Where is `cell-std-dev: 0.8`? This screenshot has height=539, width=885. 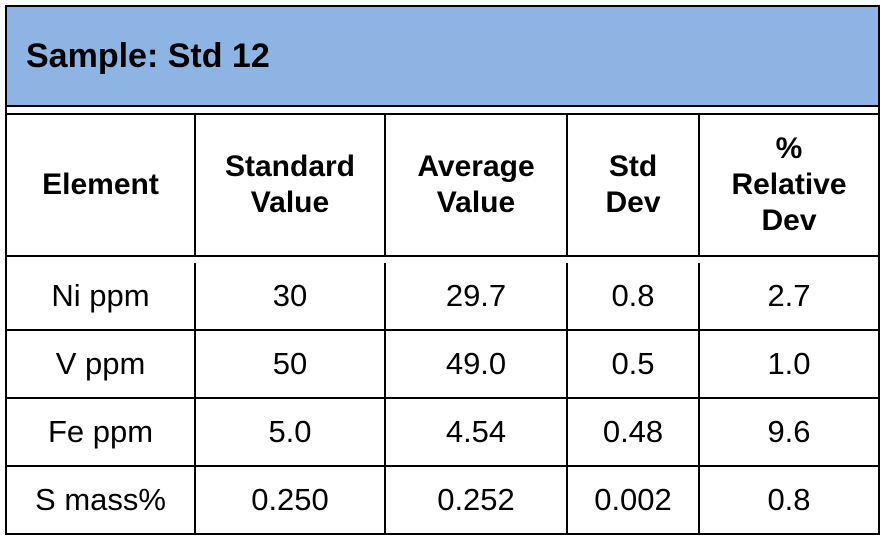 cell-std-dev: 0.8 is located at coordinates (632, 297).